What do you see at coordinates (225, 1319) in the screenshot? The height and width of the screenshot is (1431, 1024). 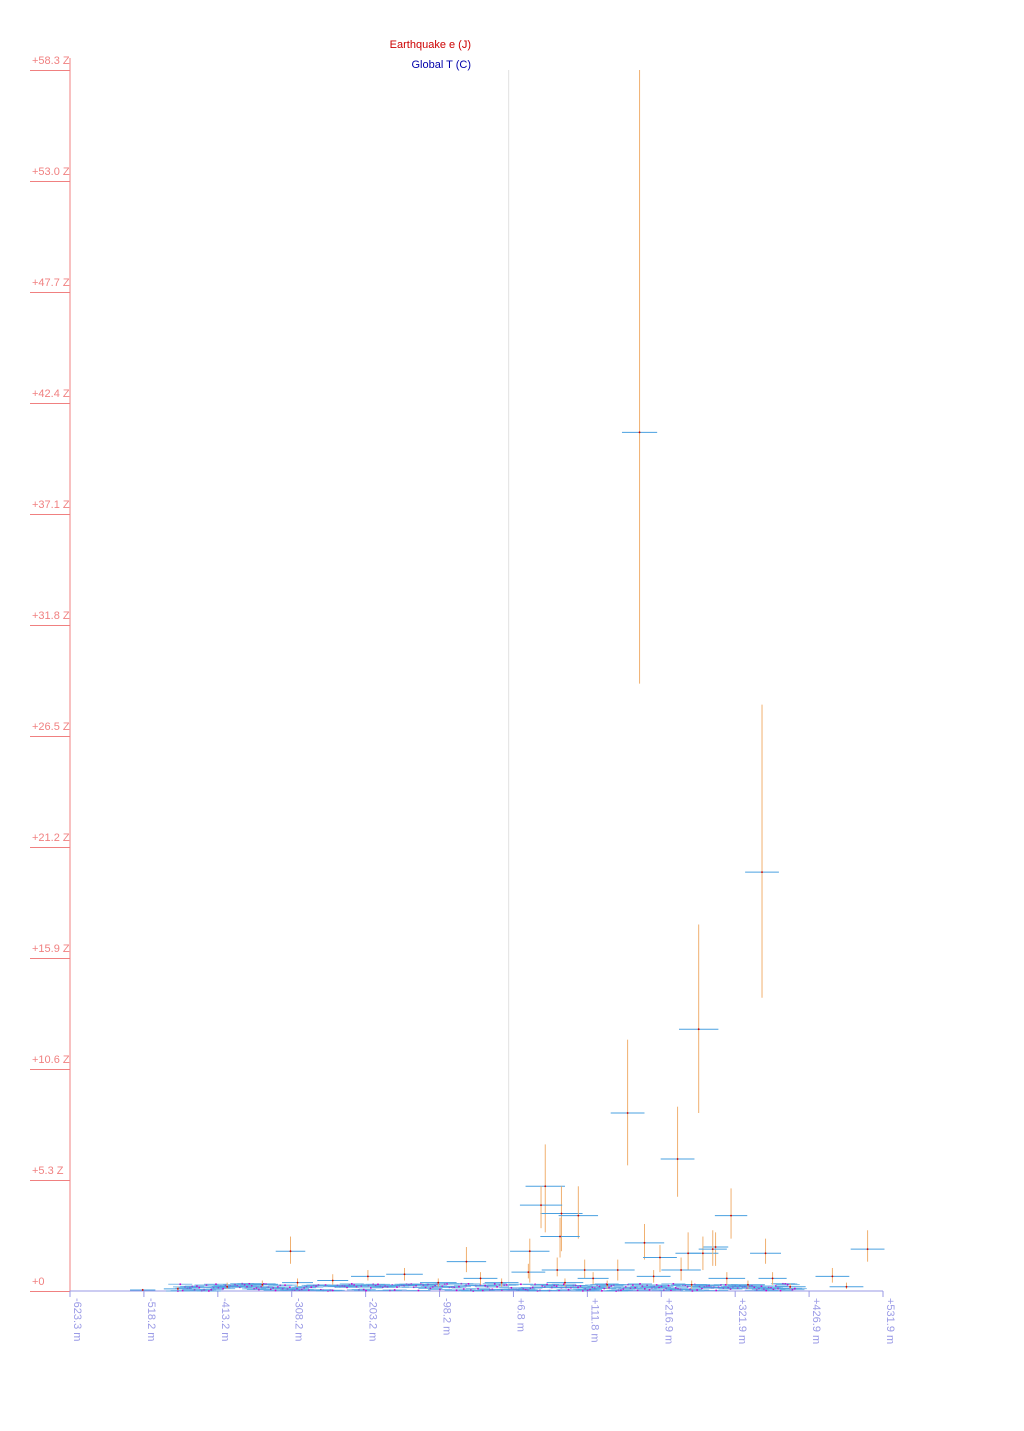 I see `x-tick-label: -413.2 m` at bounding box center [225, 1319].